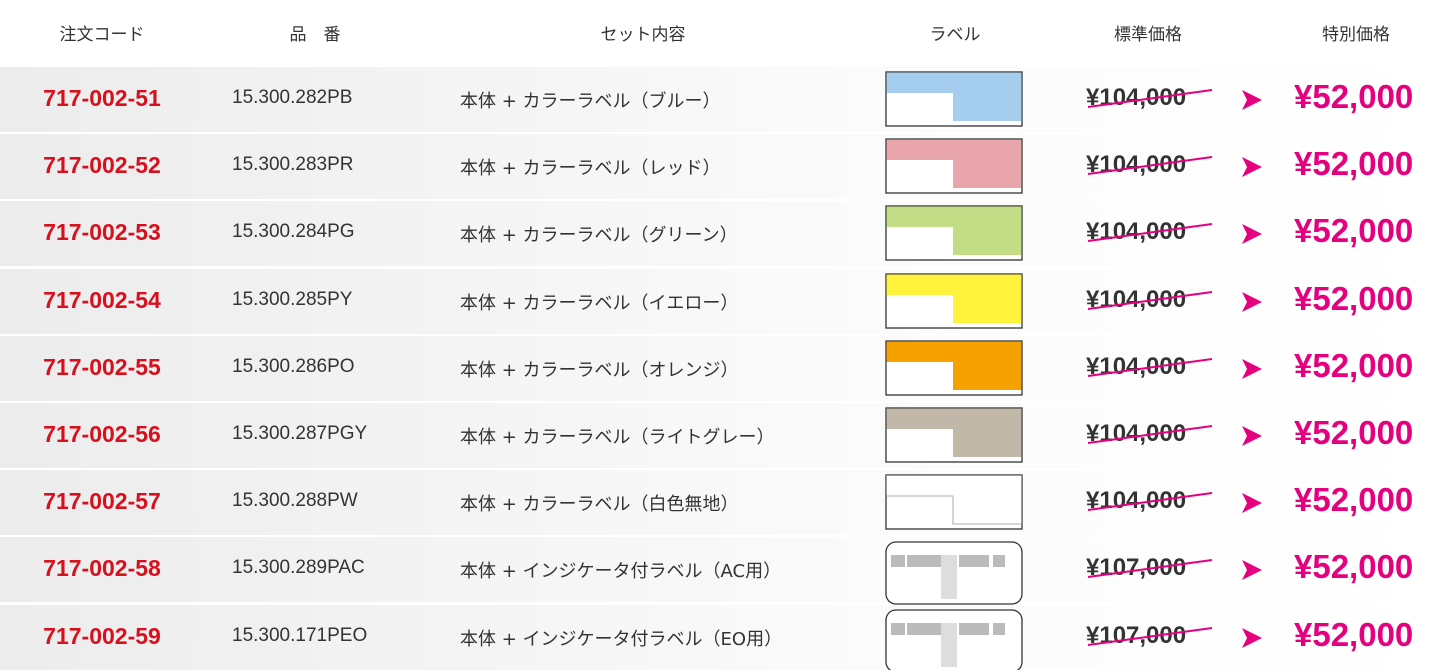  What do you see at coordinates (590, 101) in the screenshot?
I see `set-content: 本体 + カラーラベル（ブルー）` at bounding box center [590, 101].